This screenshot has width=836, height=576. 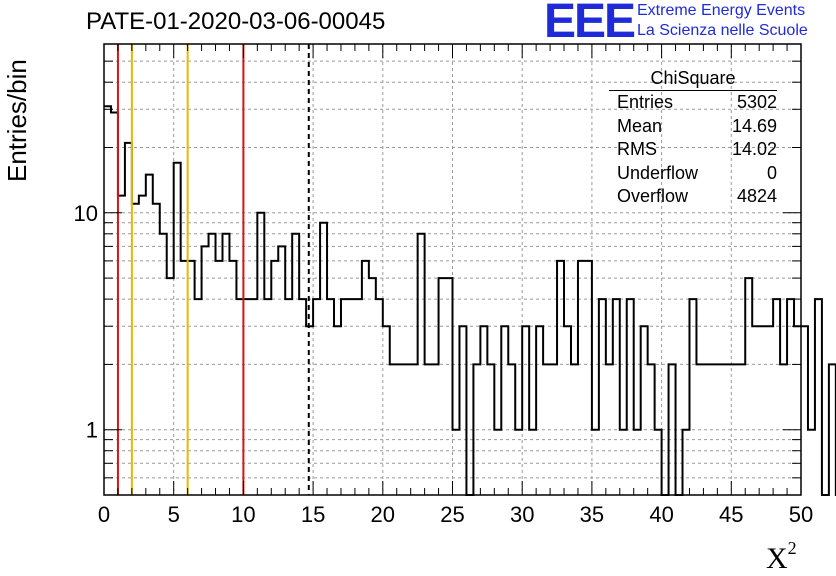 I want to click on stat-row-overflow: Overflow 4824, so click(x=693, y=197).